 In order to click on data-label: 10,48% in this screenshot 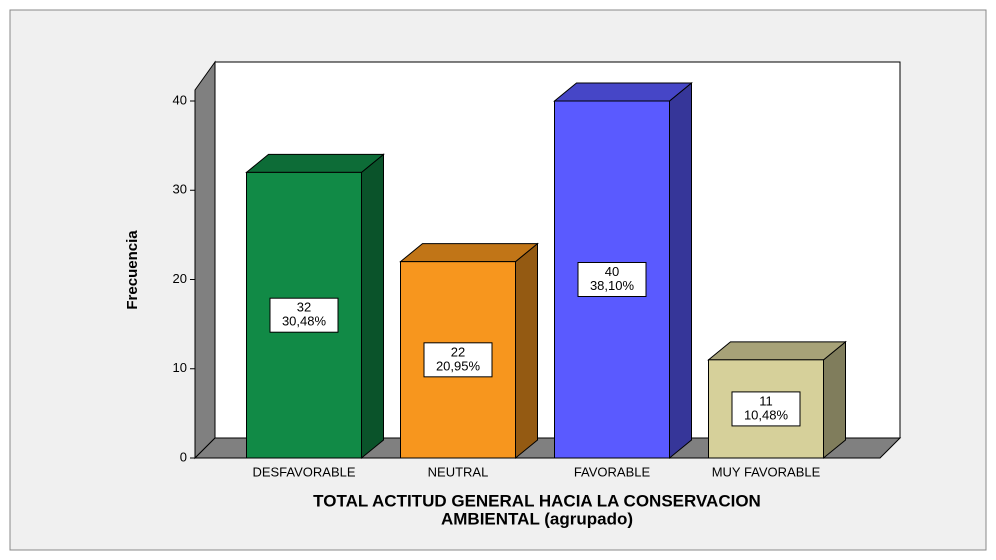, I will do `click(766, 414)`.